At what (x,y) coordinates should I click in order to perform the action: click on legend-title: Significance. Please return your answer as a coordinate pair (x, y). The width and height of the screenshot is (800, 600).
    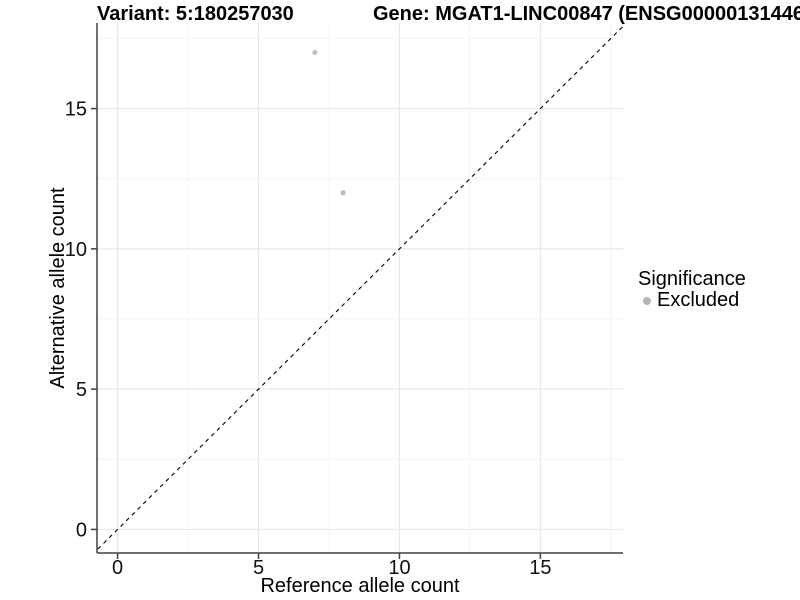
    Looking at the image, I should click on (692, 279).